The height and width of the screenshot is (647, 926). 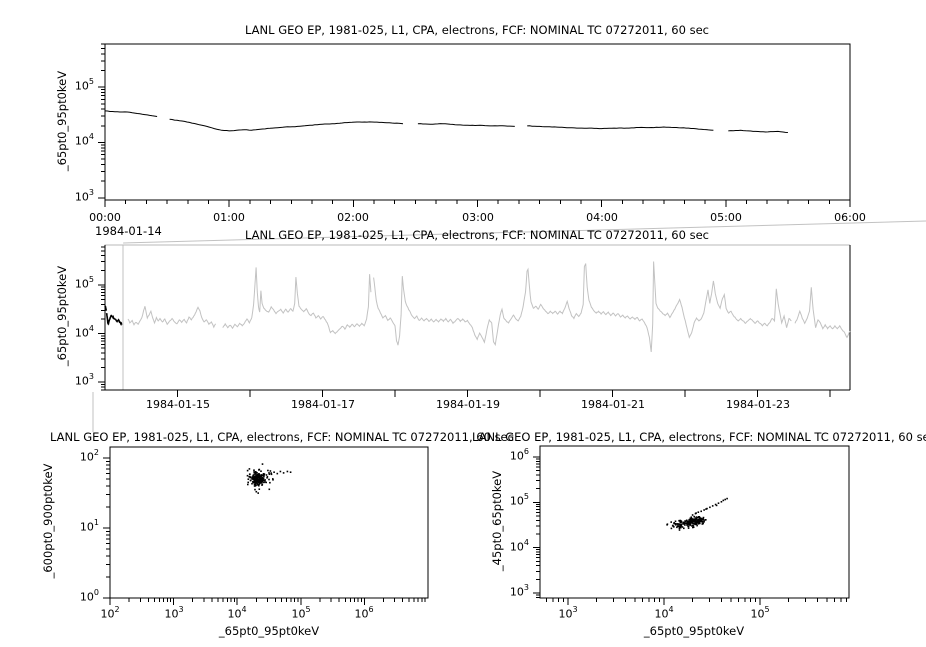 What do you see at coordinates (269, 522) in the screenshot?
I see `scatter-left-plot-area` at bounding box center [269, 522].